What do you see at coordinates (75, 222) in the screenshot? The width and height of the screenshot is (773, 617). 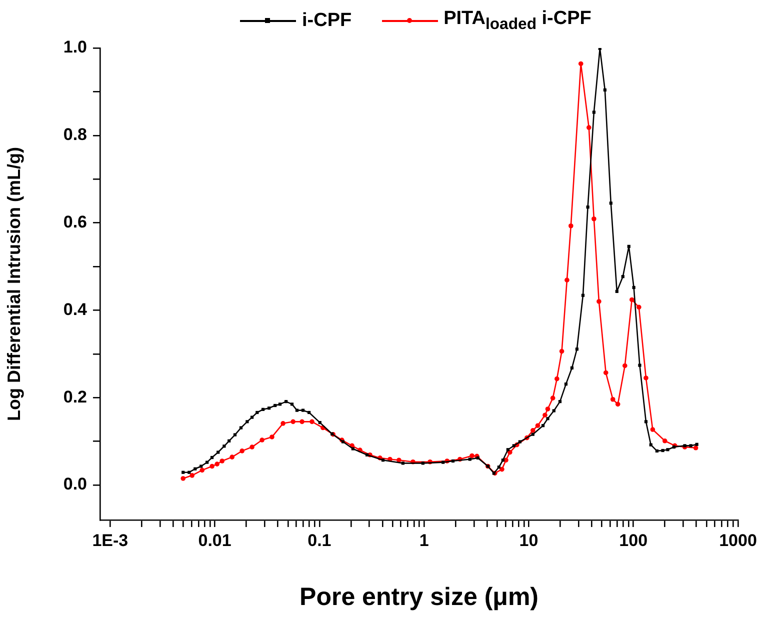 I see `y-tick-label: 0.6` at bounding box center [75, 222].